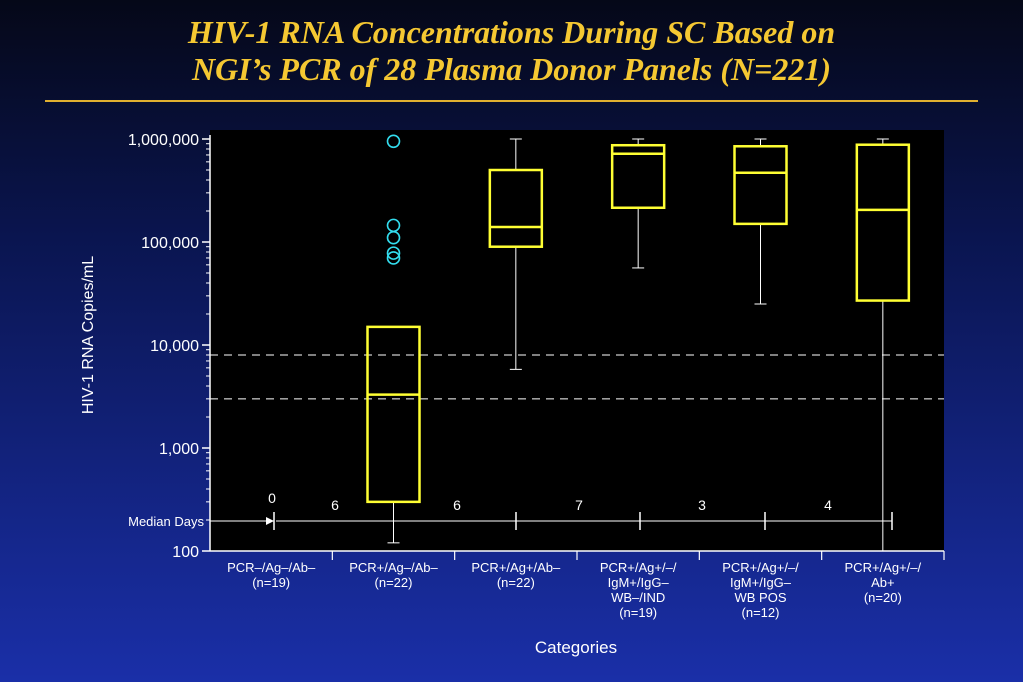  What do you see at coordinates (510, 510) in the screenshot?
I see `median-days-timeline: Median Days 0 6 6 7 3 4` at bounding box center [510, 510].